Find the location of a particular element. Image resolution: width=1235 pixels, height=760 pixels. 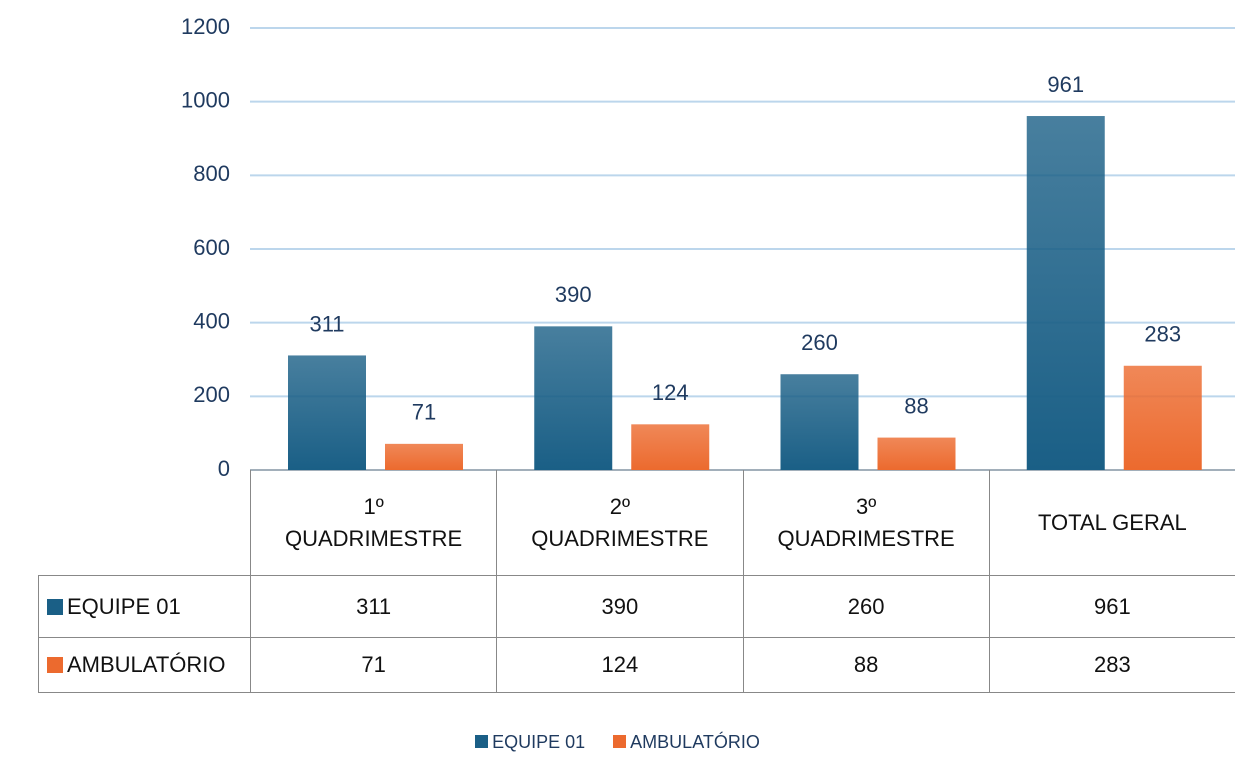

table-cell: 390 is located at coordinates (620, 606).